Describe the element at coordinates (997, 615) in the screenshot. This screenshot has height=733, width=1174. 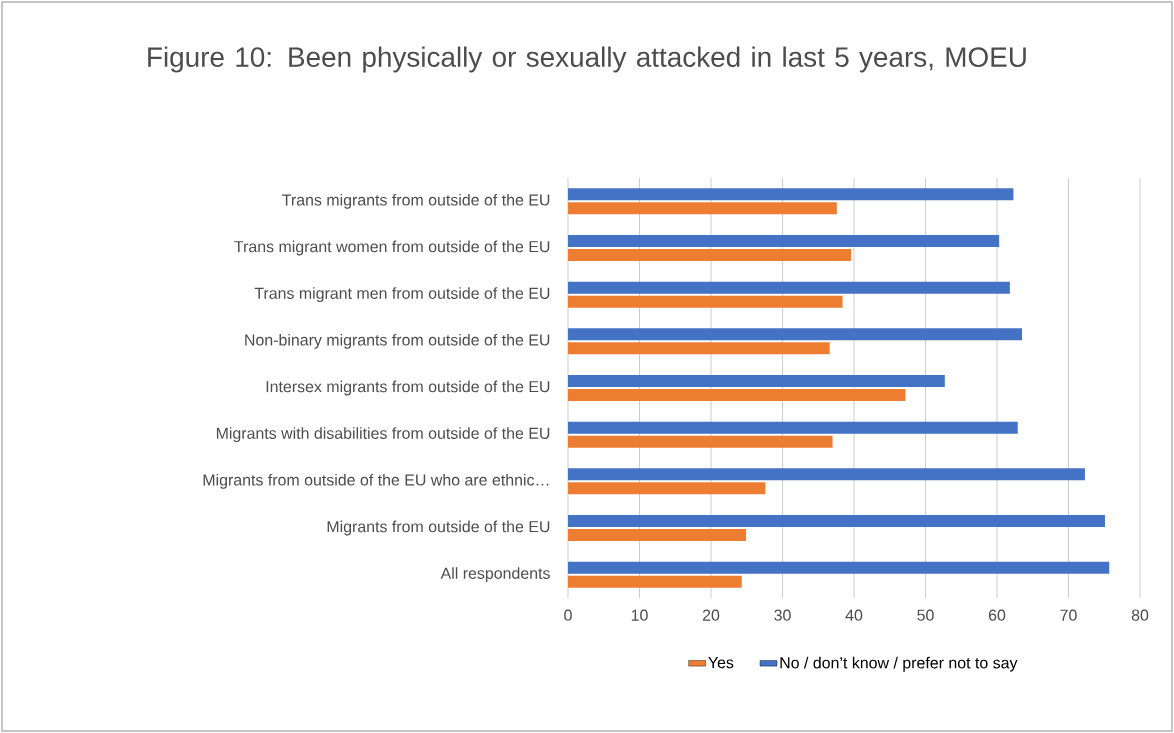
I see `x-tick-label: 60` at that location.